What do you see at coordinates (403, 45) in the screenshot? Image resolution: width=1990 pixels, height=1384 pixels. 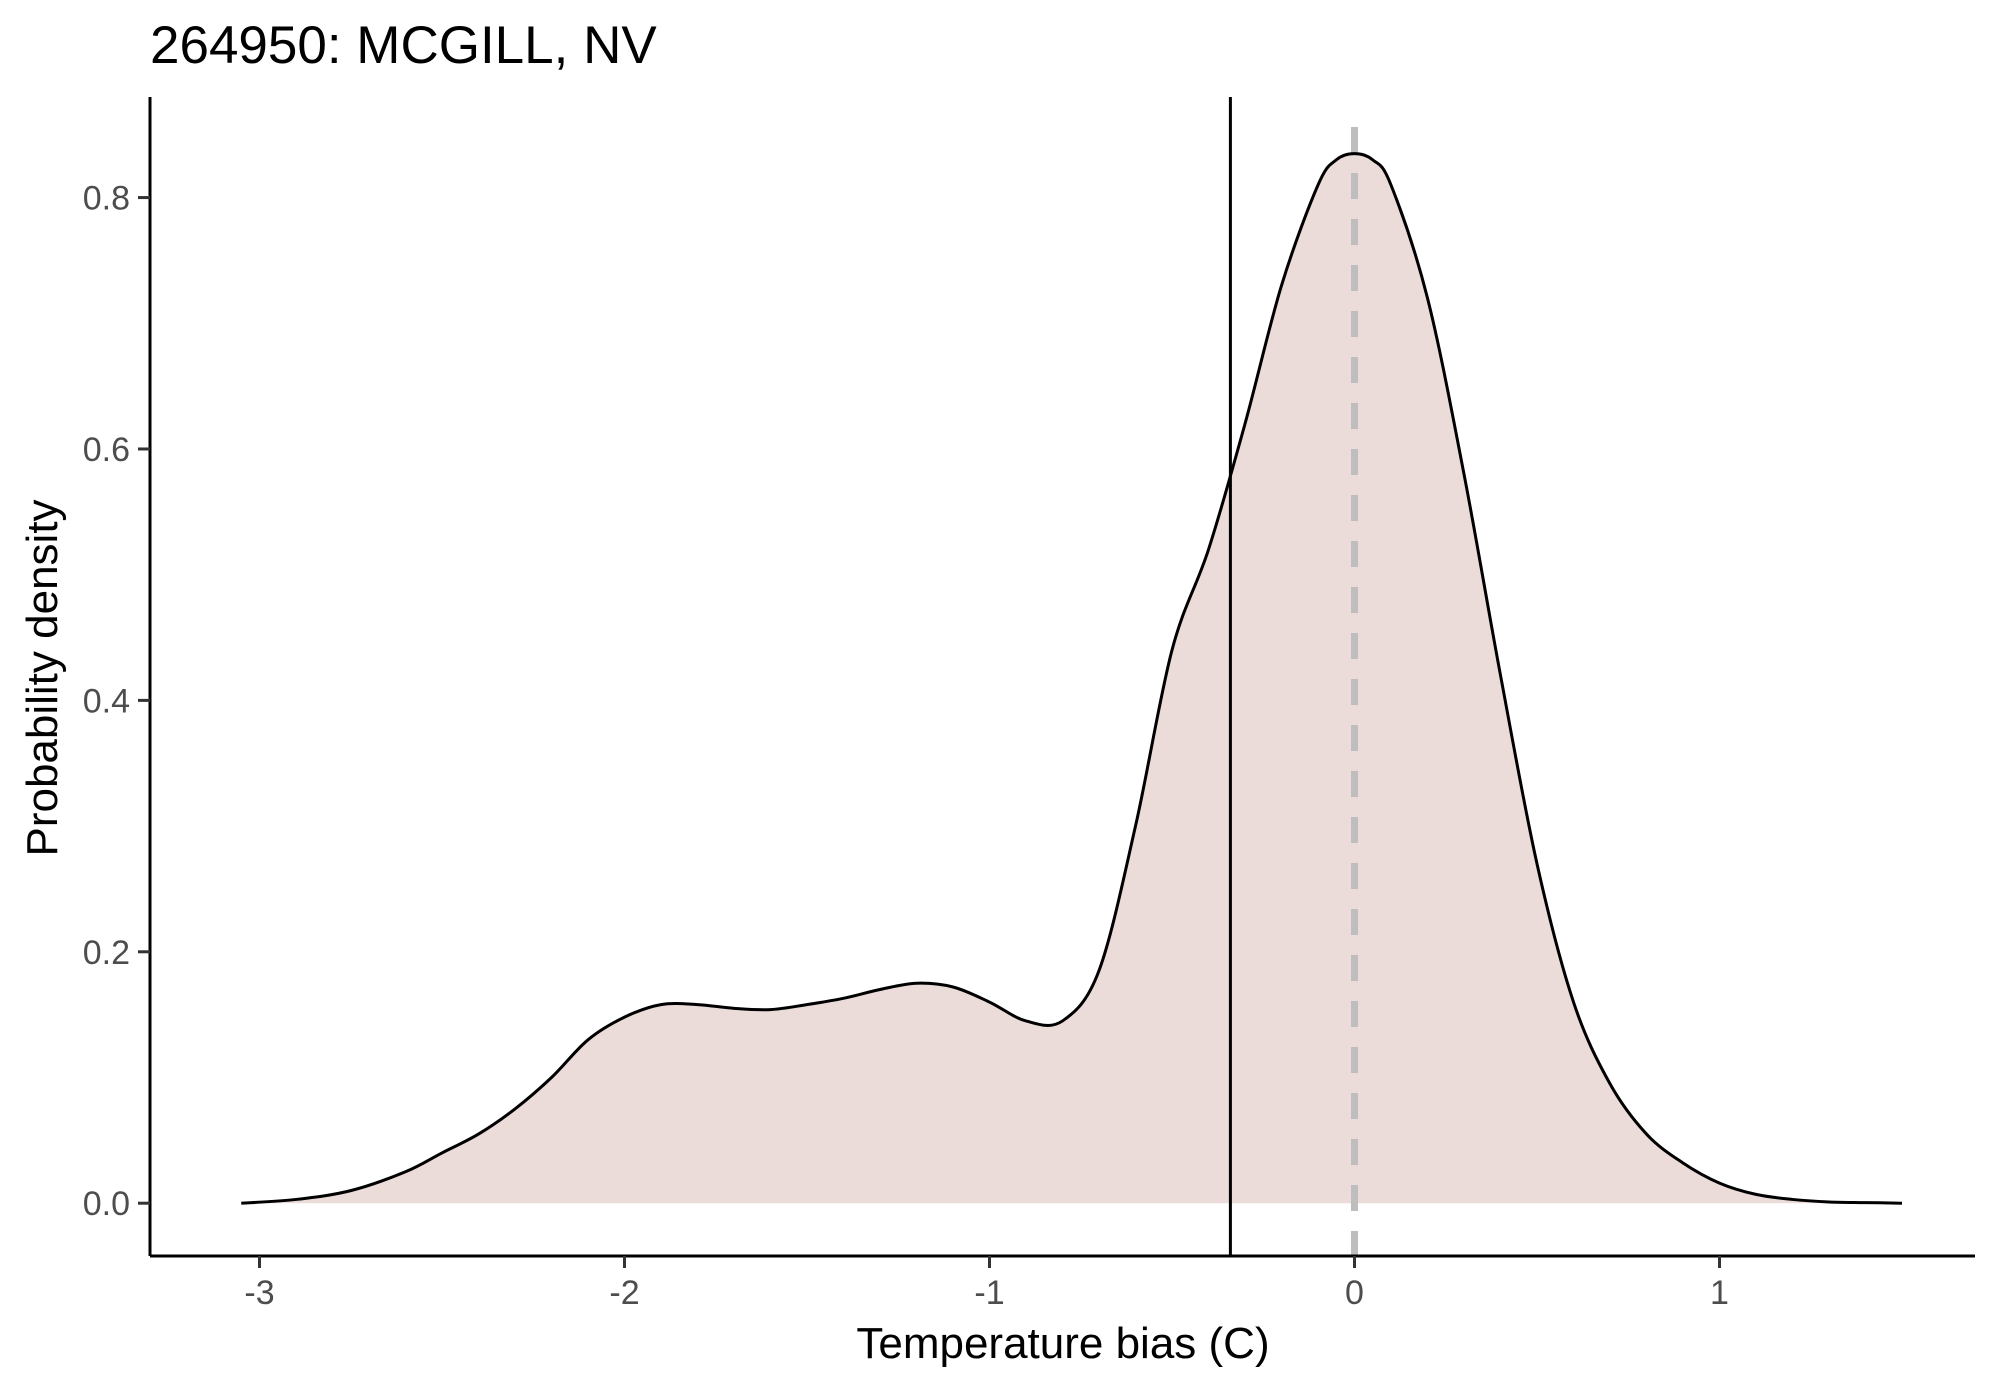 I see `chart-title: 264950: MCGILL, NV` at bounding box center [403, 45].